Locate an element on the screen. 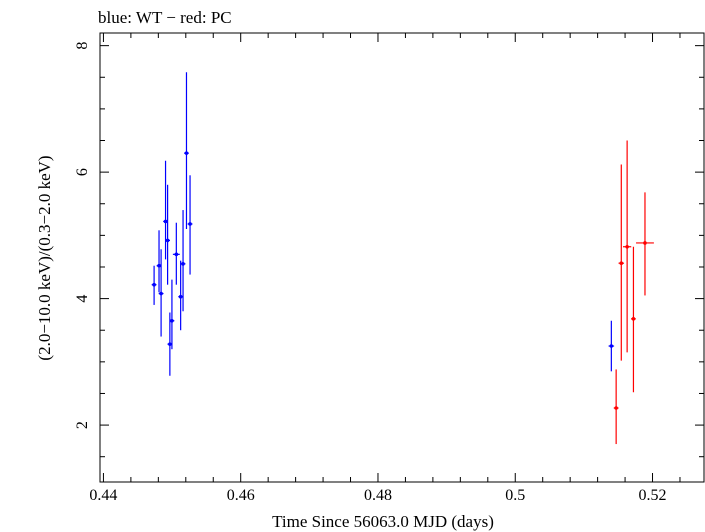 The width and height of the screenshot is (705, 532). x-tick-label: 0.52 is located at coordinates (653, 495).